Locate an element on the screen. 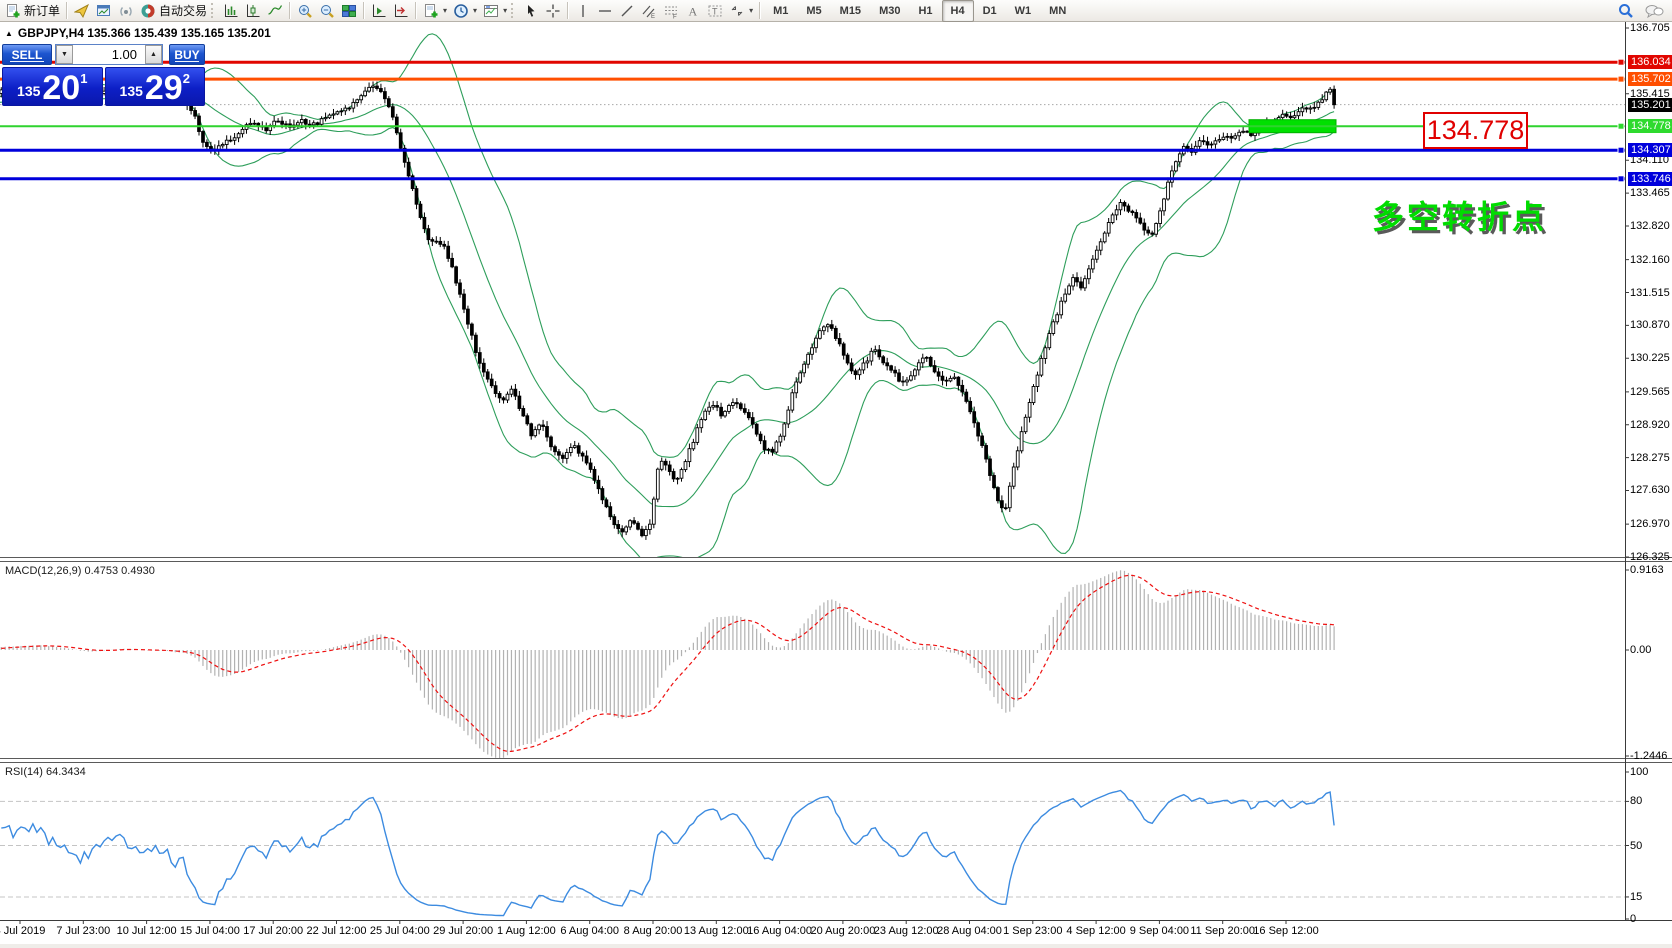 The height and width of the screenshot is (948, 1672). candlestick-button is located at coordinates (253, 11).